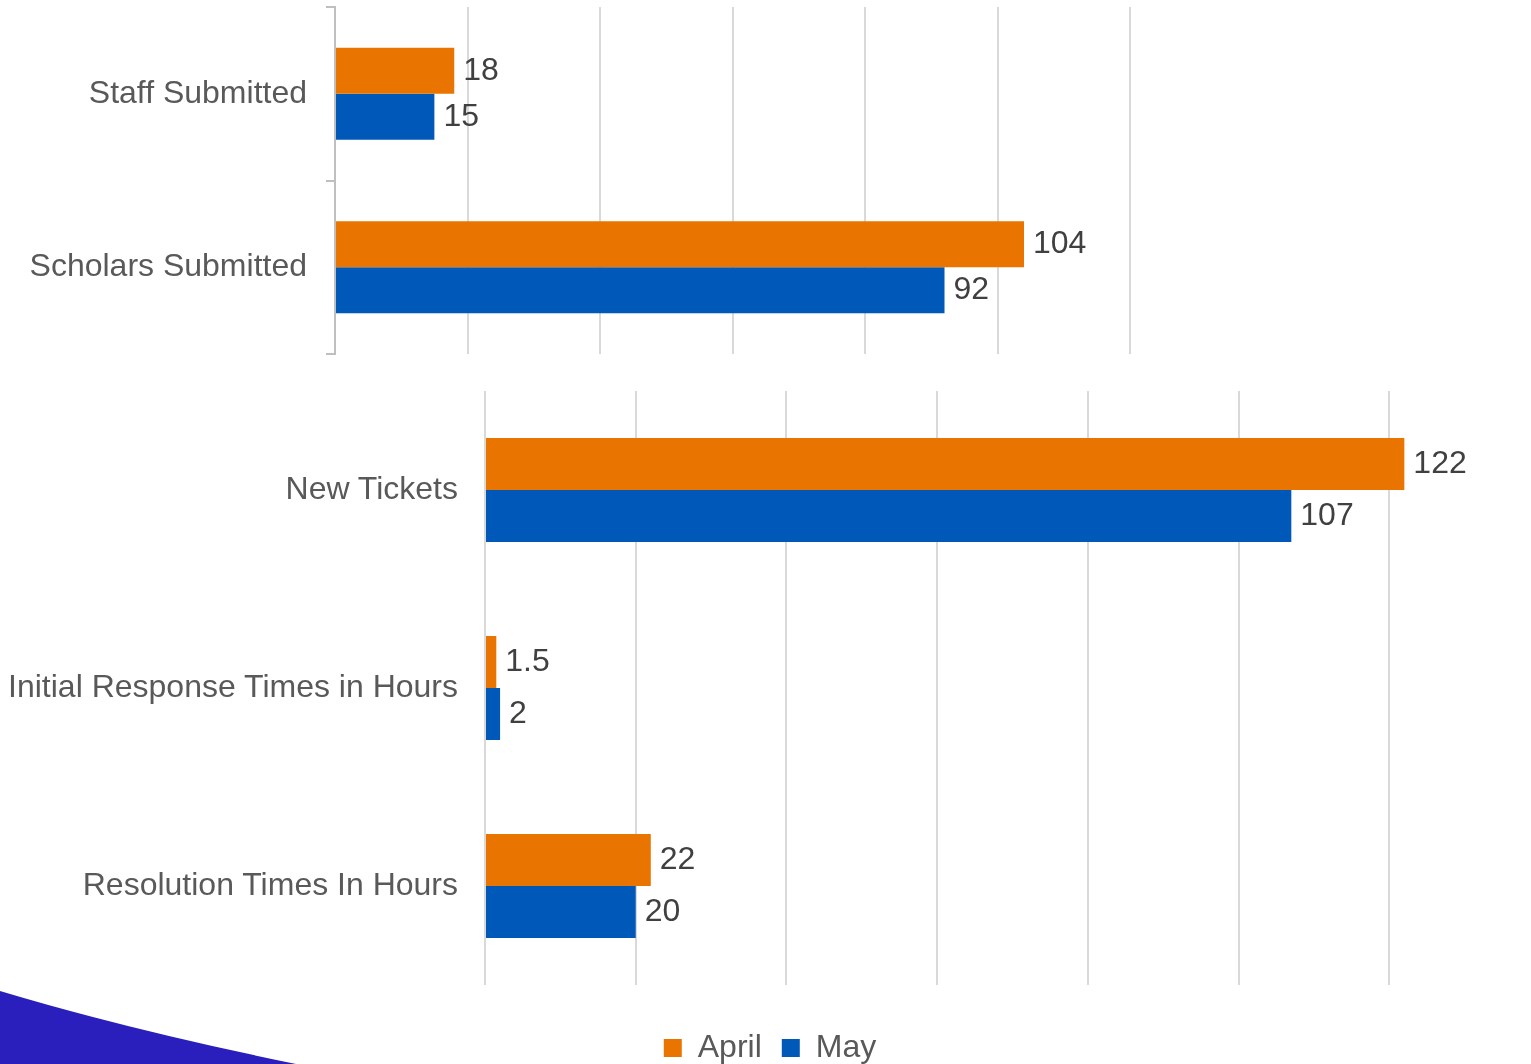  Describe the element at coordinates (481, 68) in the screenshot. I see `data-label: 18` at that location.